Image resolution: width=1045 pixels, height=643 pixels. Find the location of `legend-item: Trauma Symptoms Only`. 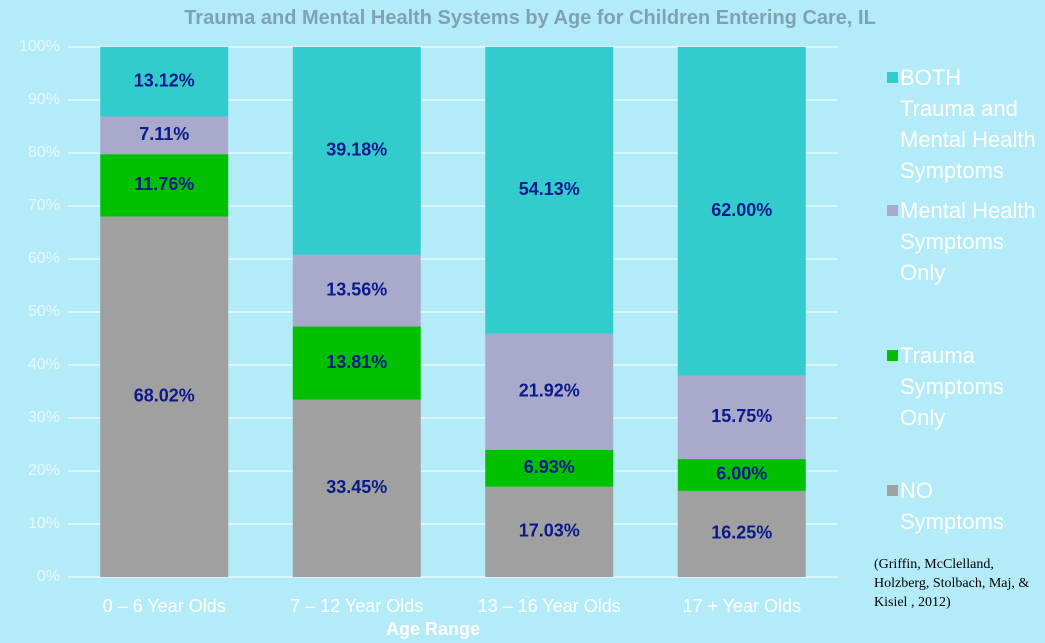

legend-item: Trauma Symptoms Only is located at coordinates (963, 386).